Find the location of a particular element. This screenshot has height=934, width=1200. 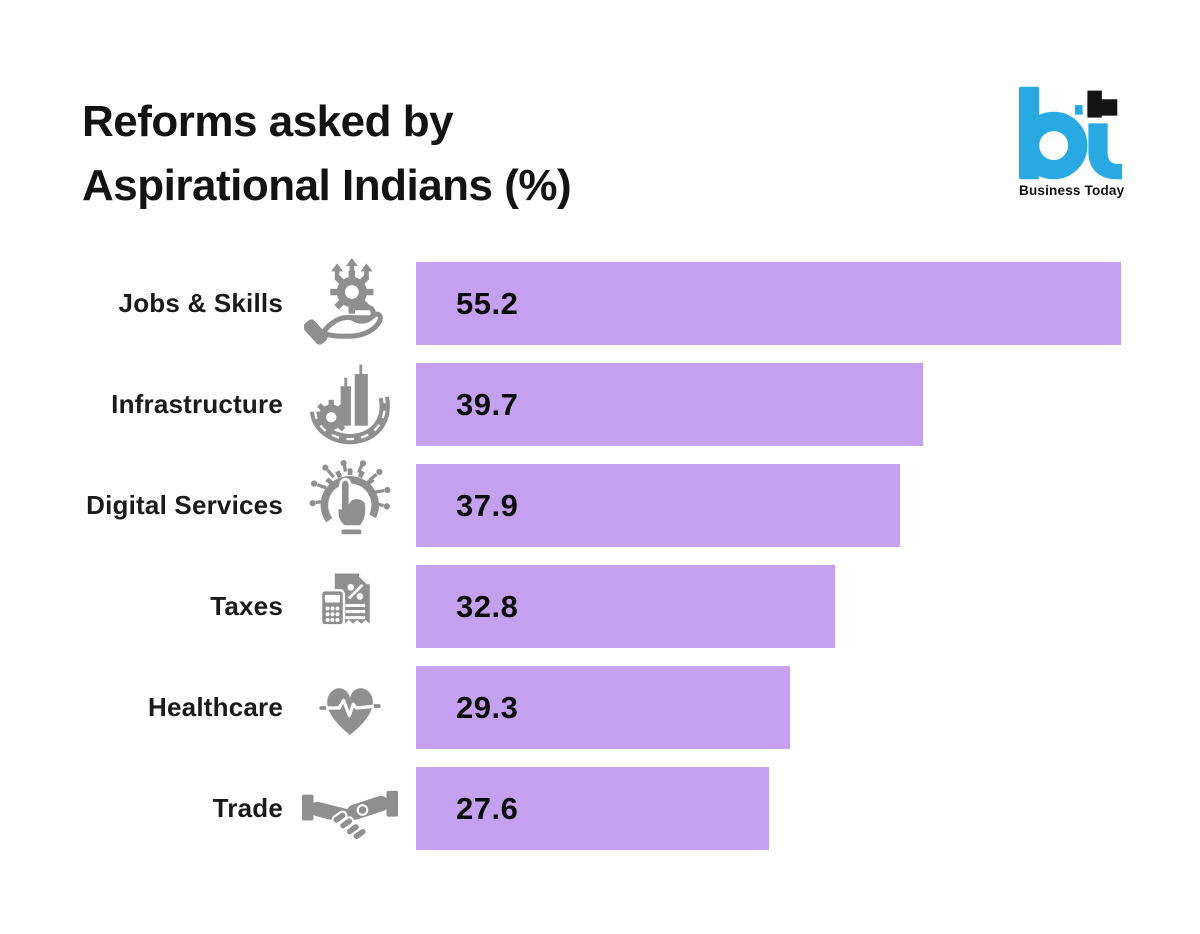

chart-row: Jobs & Skills 55.2 is located at coordinates (600, 301).